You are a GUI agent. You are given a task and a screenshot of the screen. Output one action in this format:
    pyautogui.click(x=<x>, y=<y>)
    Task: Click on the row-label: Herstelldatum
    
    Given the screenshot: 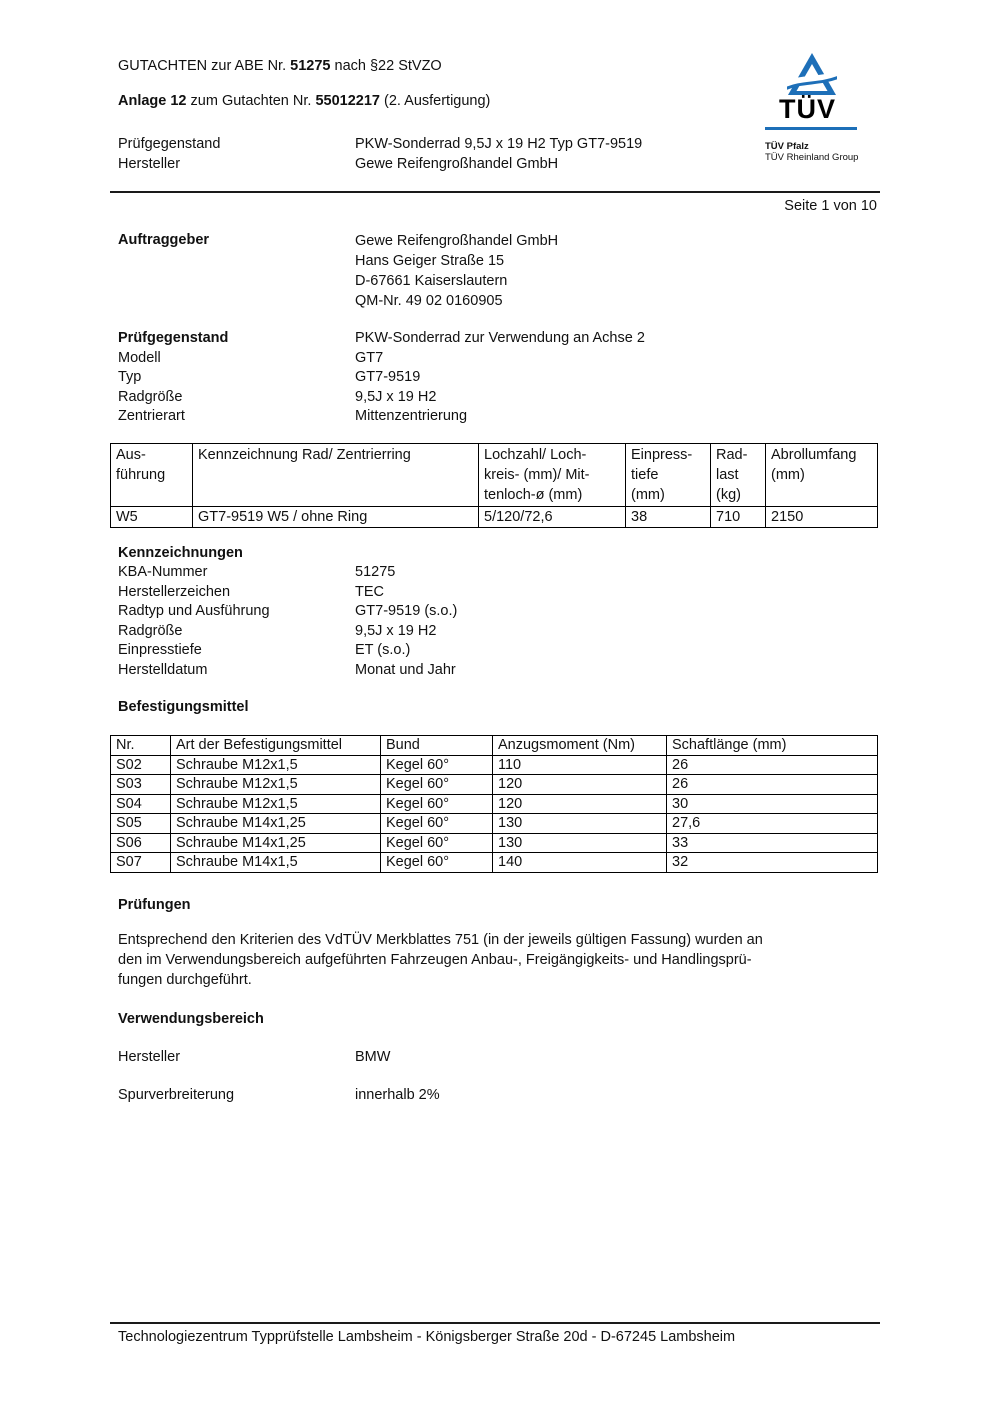 What is the action you would take?
    pyautogui.click(x=163, y=669)
    